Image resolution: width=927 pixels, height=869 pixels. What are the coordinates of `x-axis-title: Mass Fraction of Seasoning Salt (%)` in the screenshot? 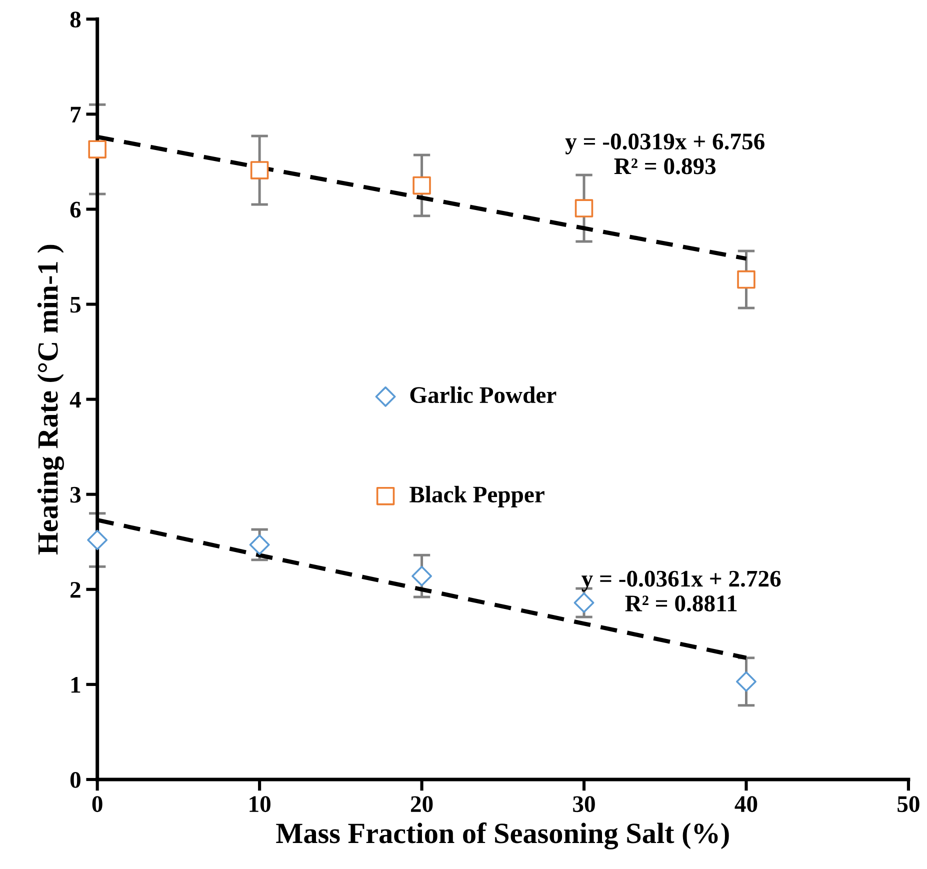 It's located at (502, 836).